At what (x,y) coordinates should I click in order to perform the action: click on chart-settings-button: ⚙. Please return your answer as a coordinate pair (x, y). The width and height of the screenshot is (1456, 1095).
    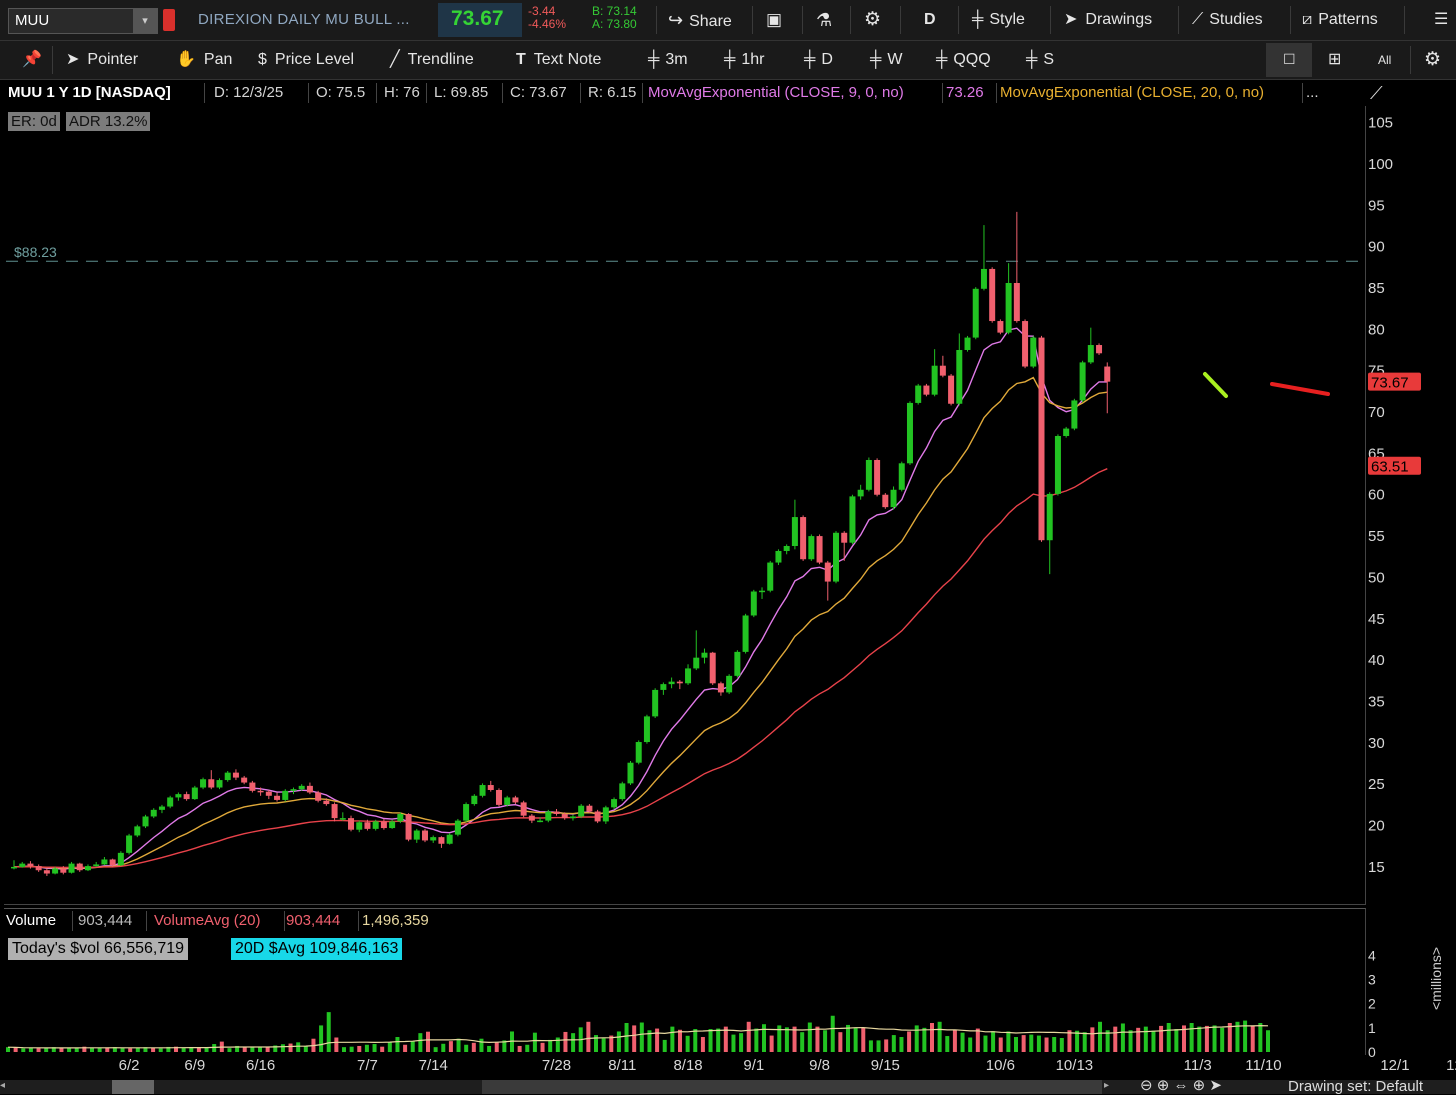
    Looking at the image, I should click on (1432, 60).